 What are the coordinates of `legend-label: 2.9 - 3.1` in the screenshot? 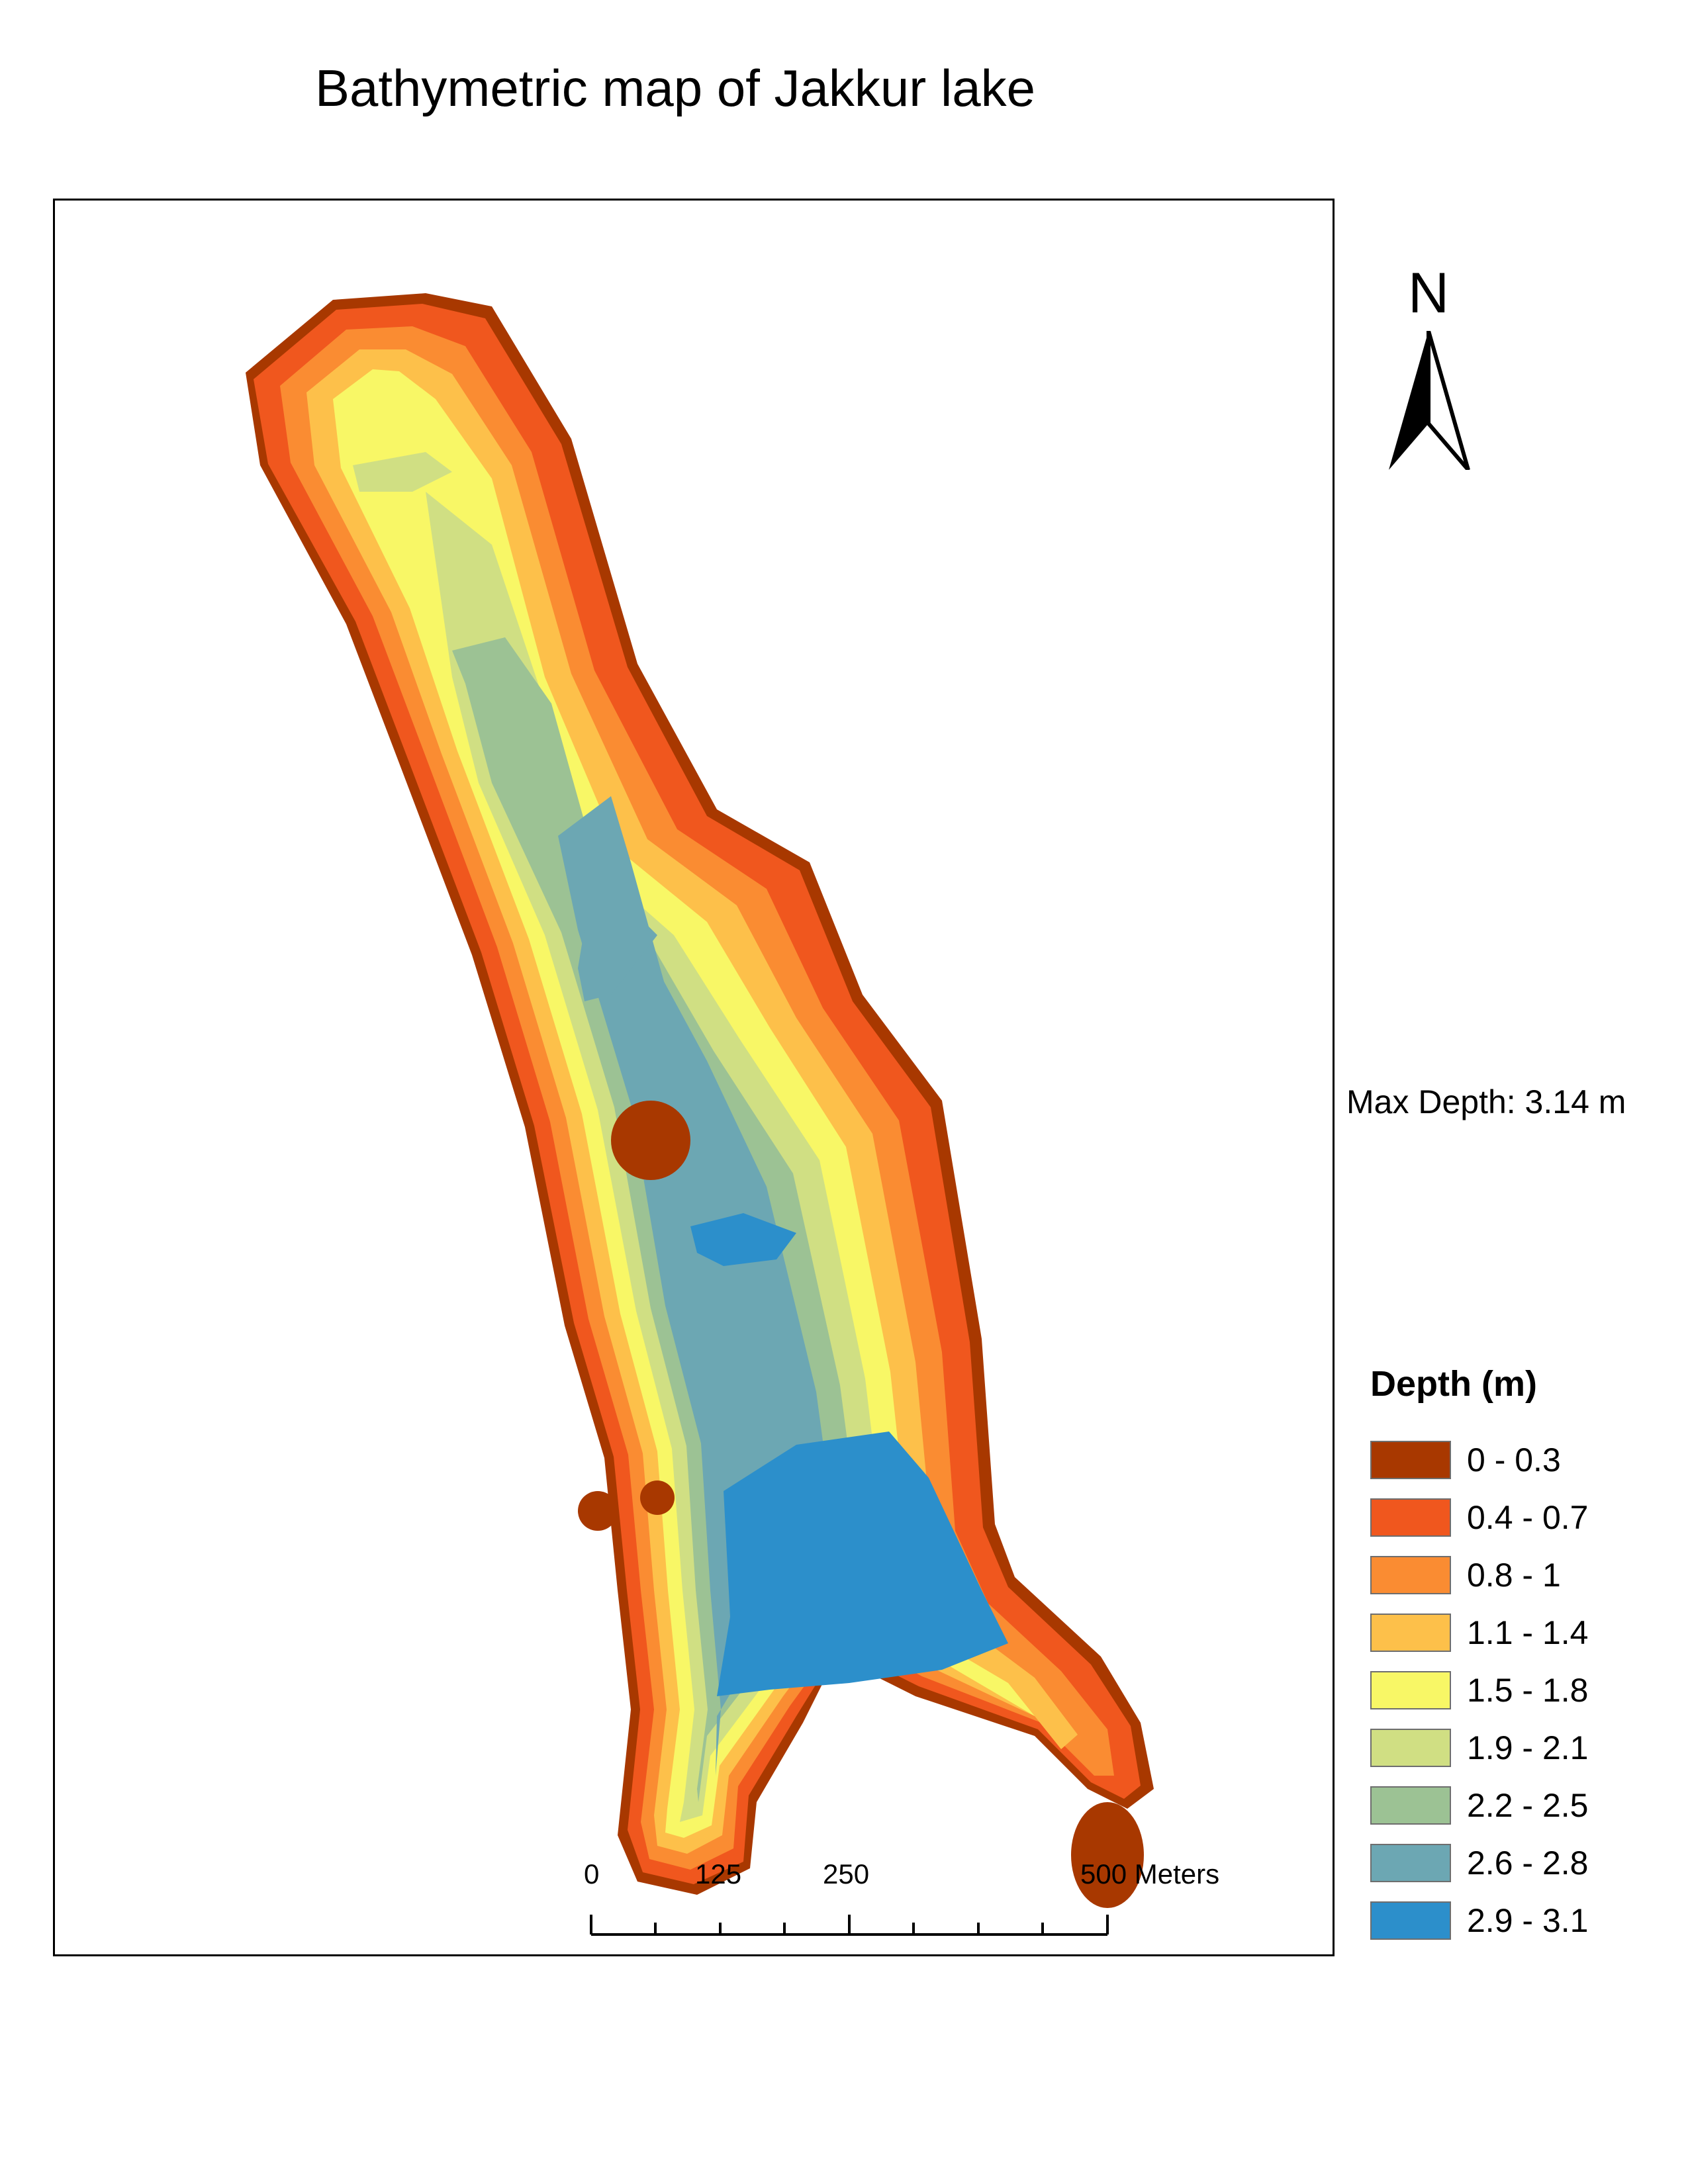 It's located at (1528, 1920).